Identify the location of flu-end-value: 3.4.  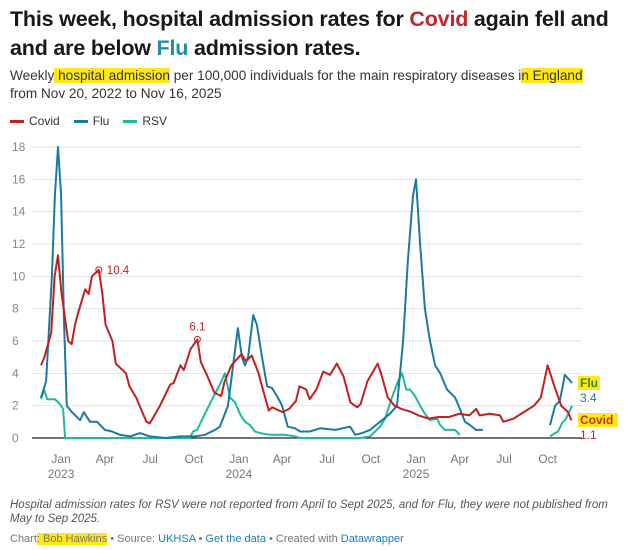
(588, 398).